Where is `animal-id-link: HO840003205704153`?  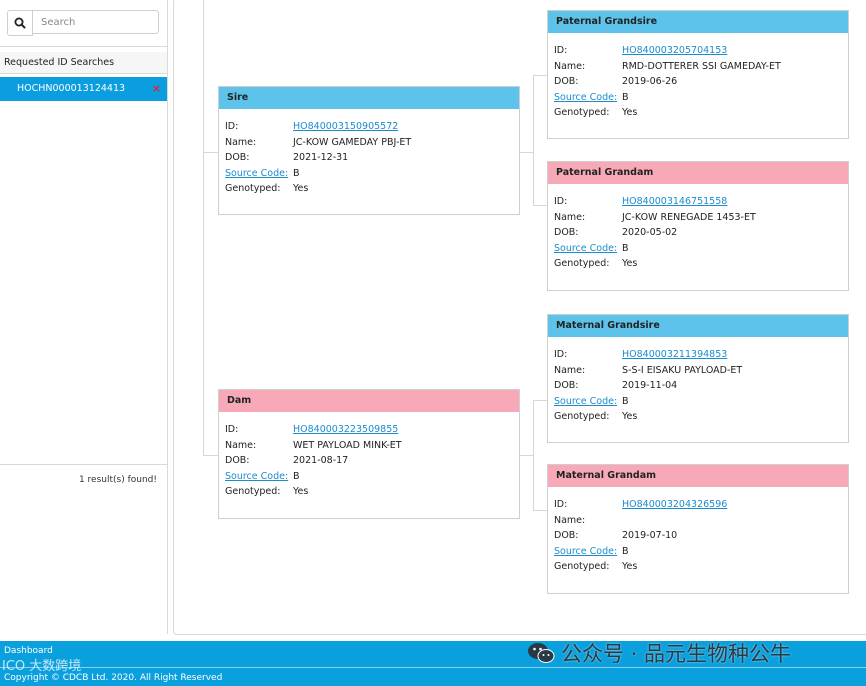
animal-id-link: HO840003205704153 is located at coordinates (675, 50).